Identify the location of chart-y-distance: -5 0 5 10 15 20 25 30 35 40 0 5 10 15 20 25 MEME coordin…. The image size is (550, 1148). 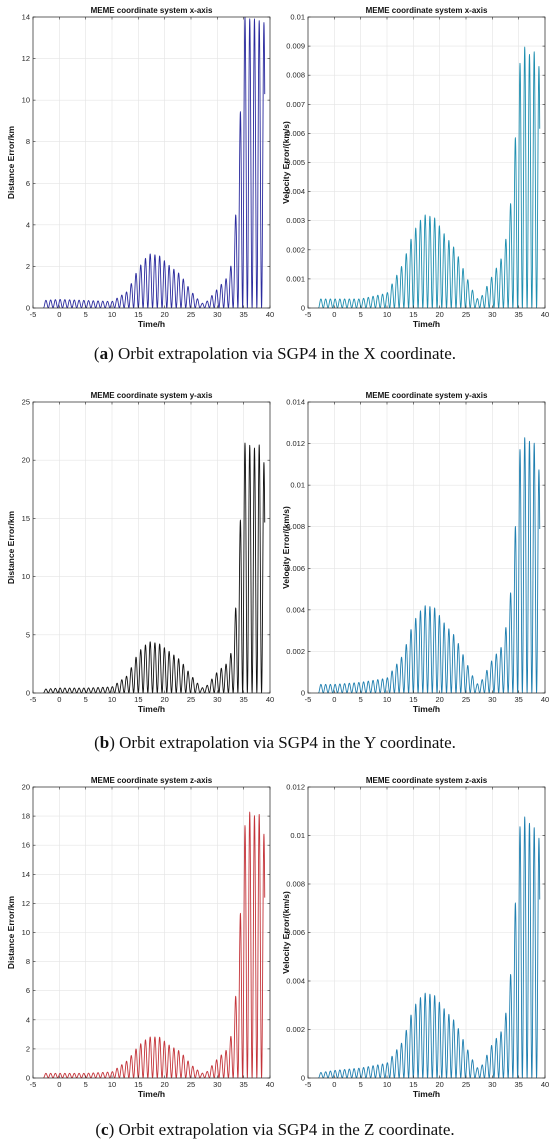
(137, 552).